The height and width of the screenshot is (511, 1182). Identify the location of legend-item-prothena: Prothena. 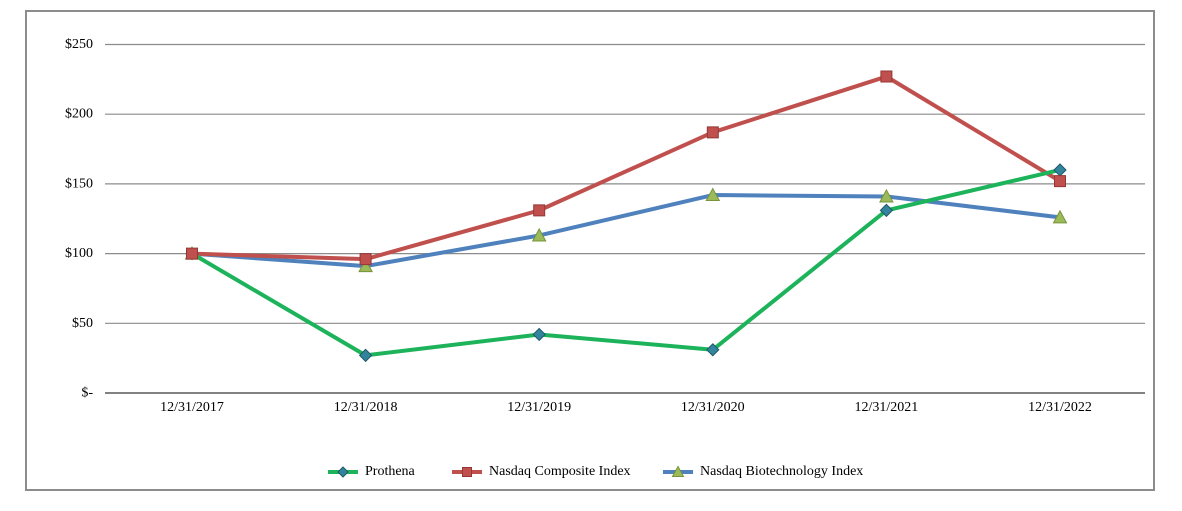
(371, 472).